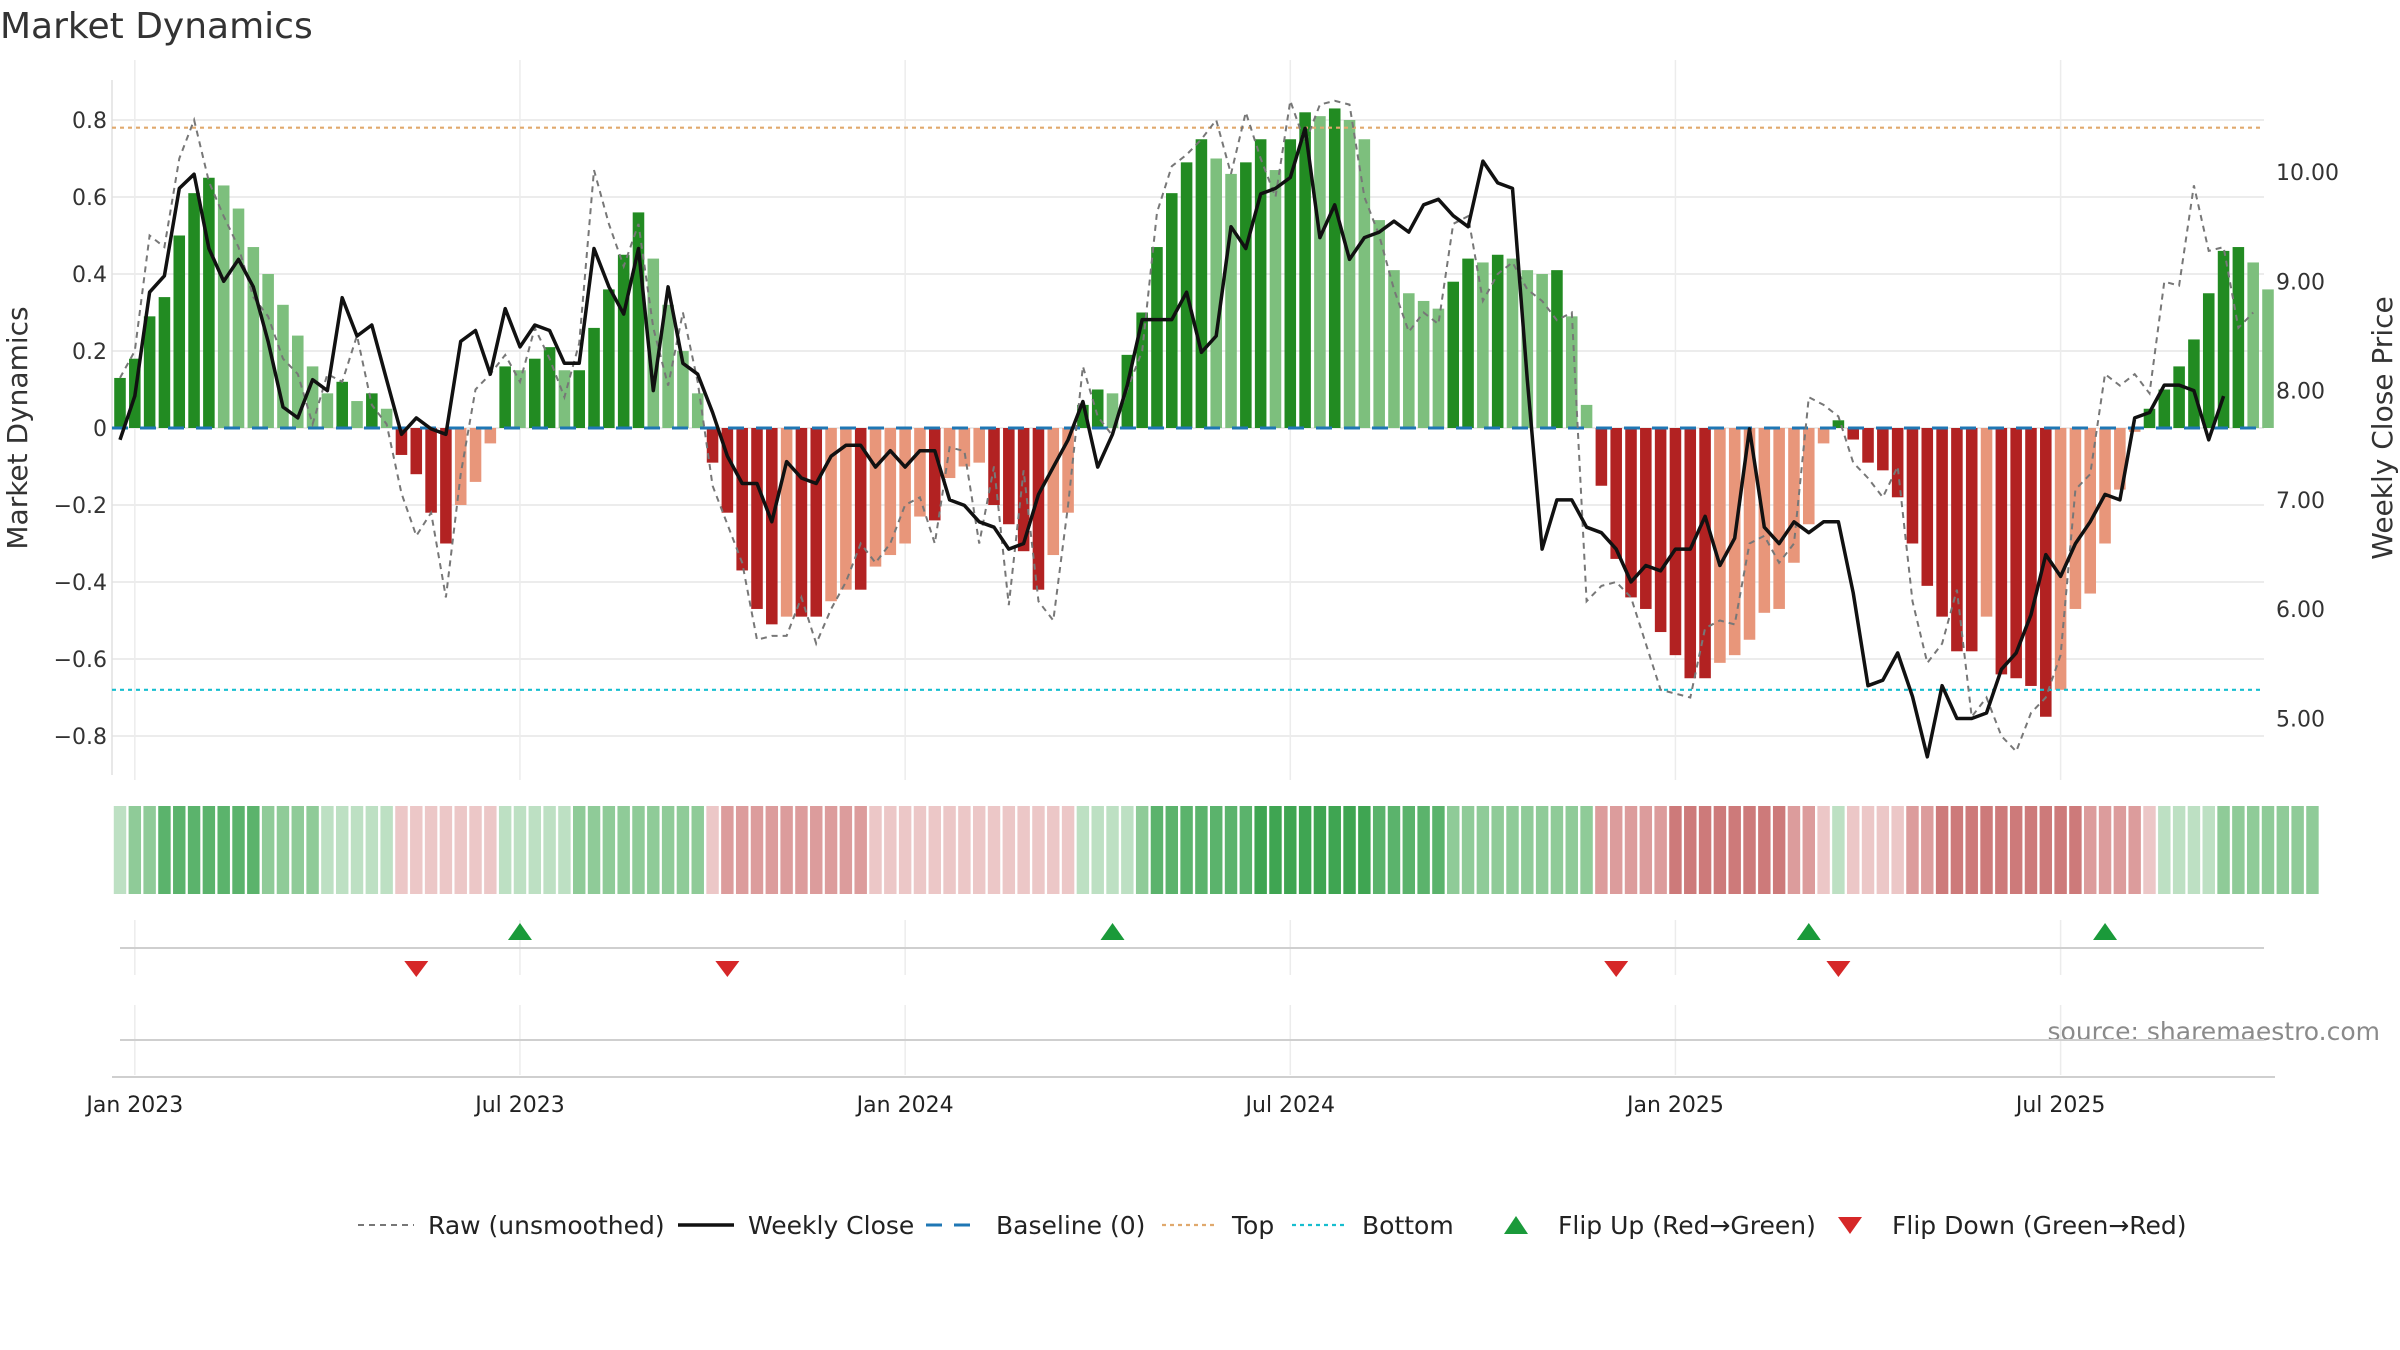  Describe the element at coordinates (133, 1105) in the screenshot. I see `x-tick-label: Jan 2023` at that location.